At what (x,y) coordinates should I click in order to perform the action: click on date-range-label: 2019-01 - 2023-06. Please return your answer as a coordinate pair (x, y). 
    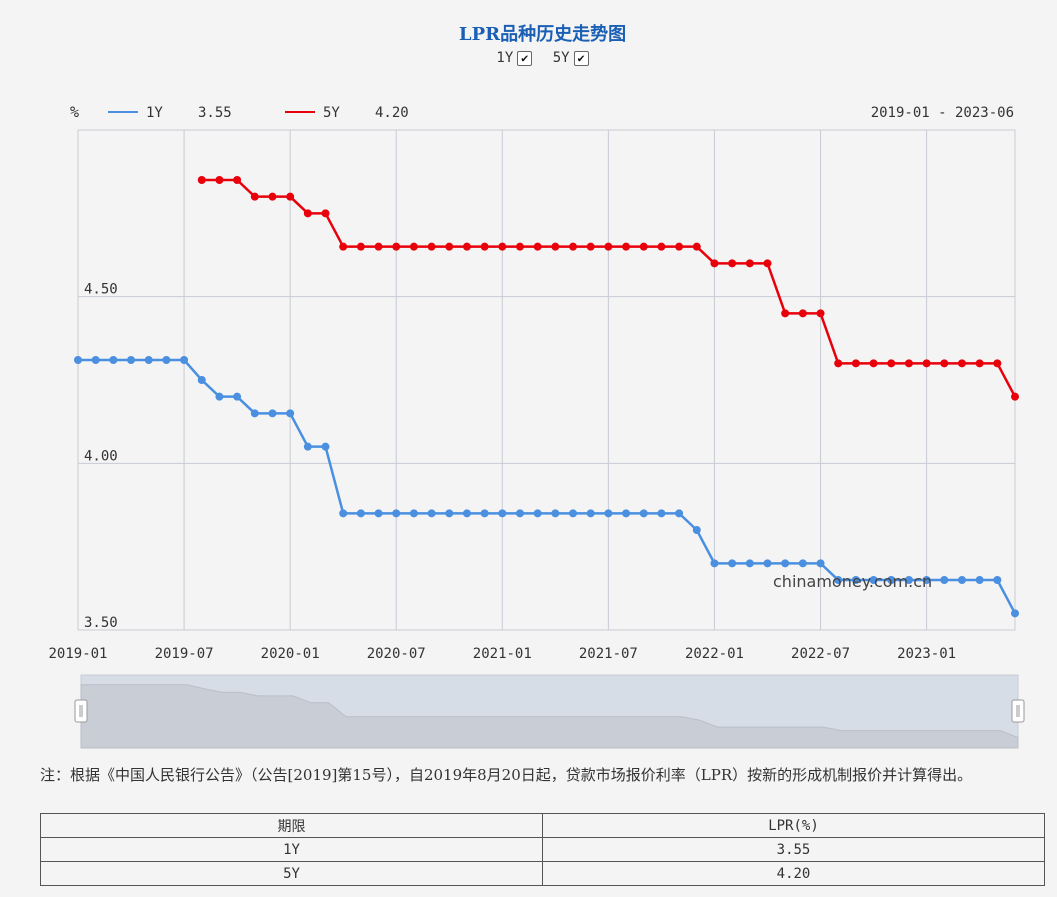
    Looking at the image, I should click on (942, 113).